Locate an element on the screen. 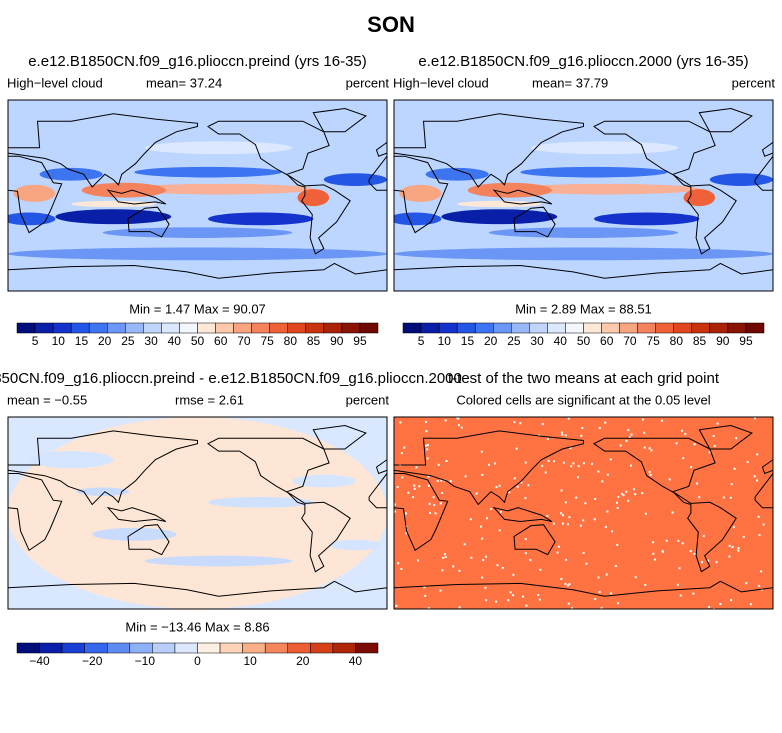 The height and width of the screenshot is (733, 782). colorbar-label: 70 is located at coordinates (630, 341).